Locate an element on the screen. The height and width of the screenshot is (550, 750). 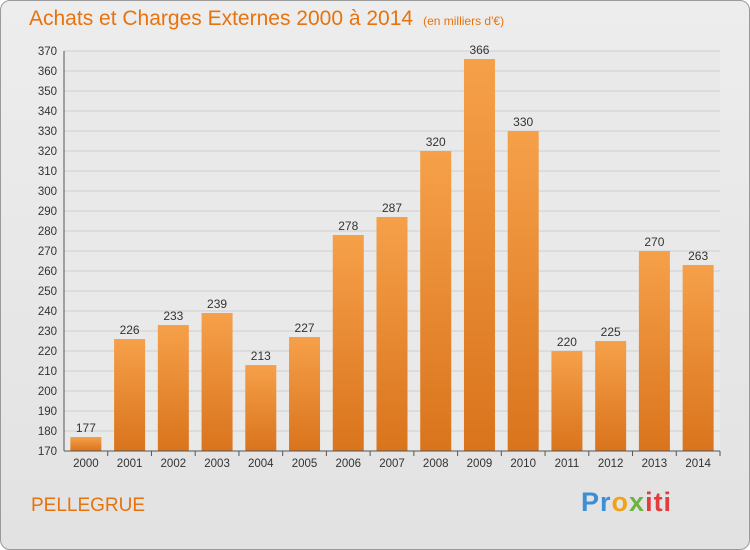
bar-2011 is located at coordinates (567, 401).